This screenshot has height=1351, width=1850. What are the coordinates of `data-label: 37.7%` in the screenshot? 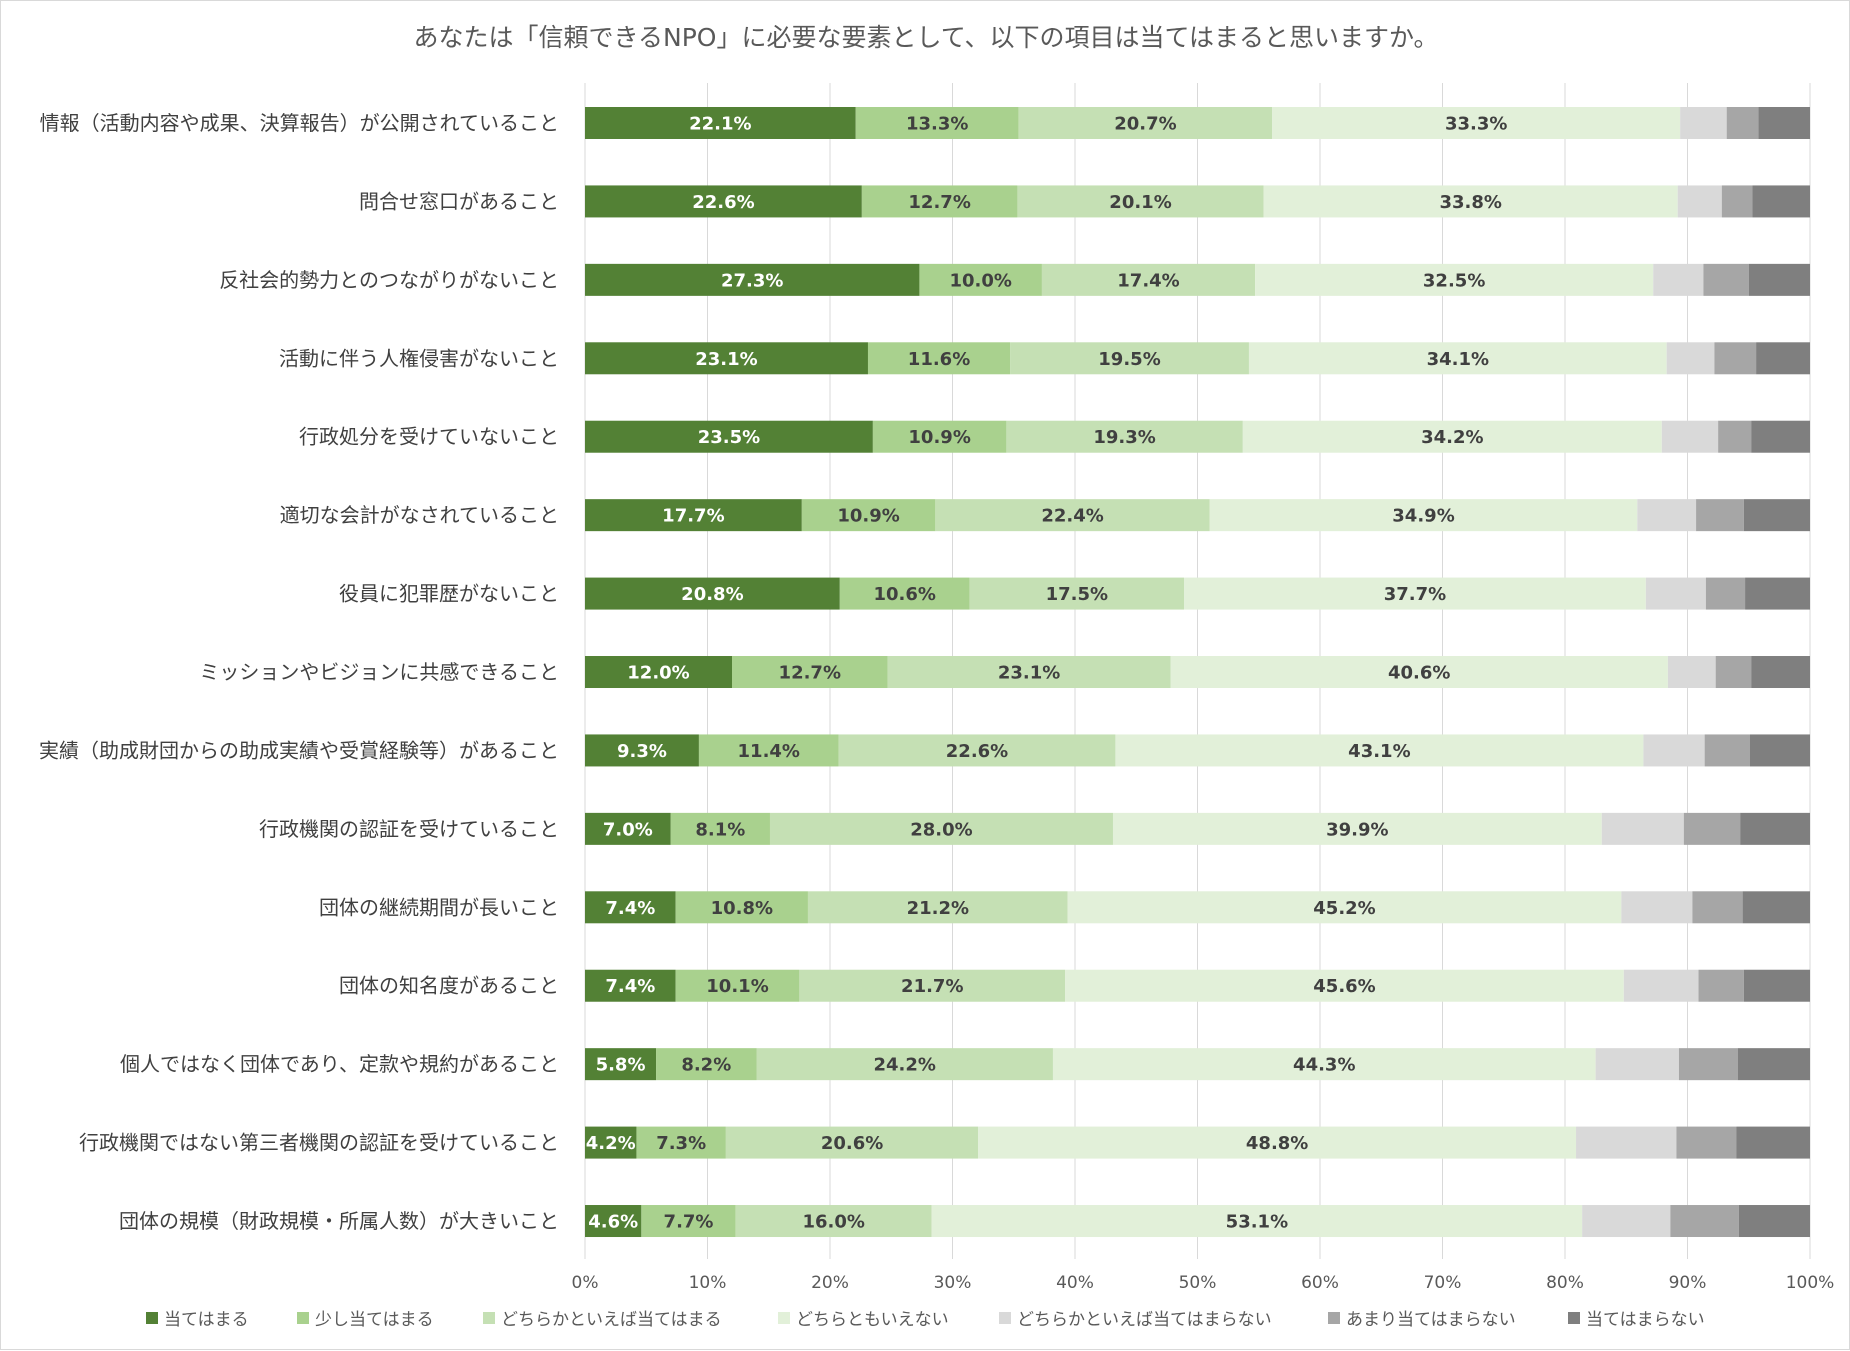 It's located at (1415, 594).